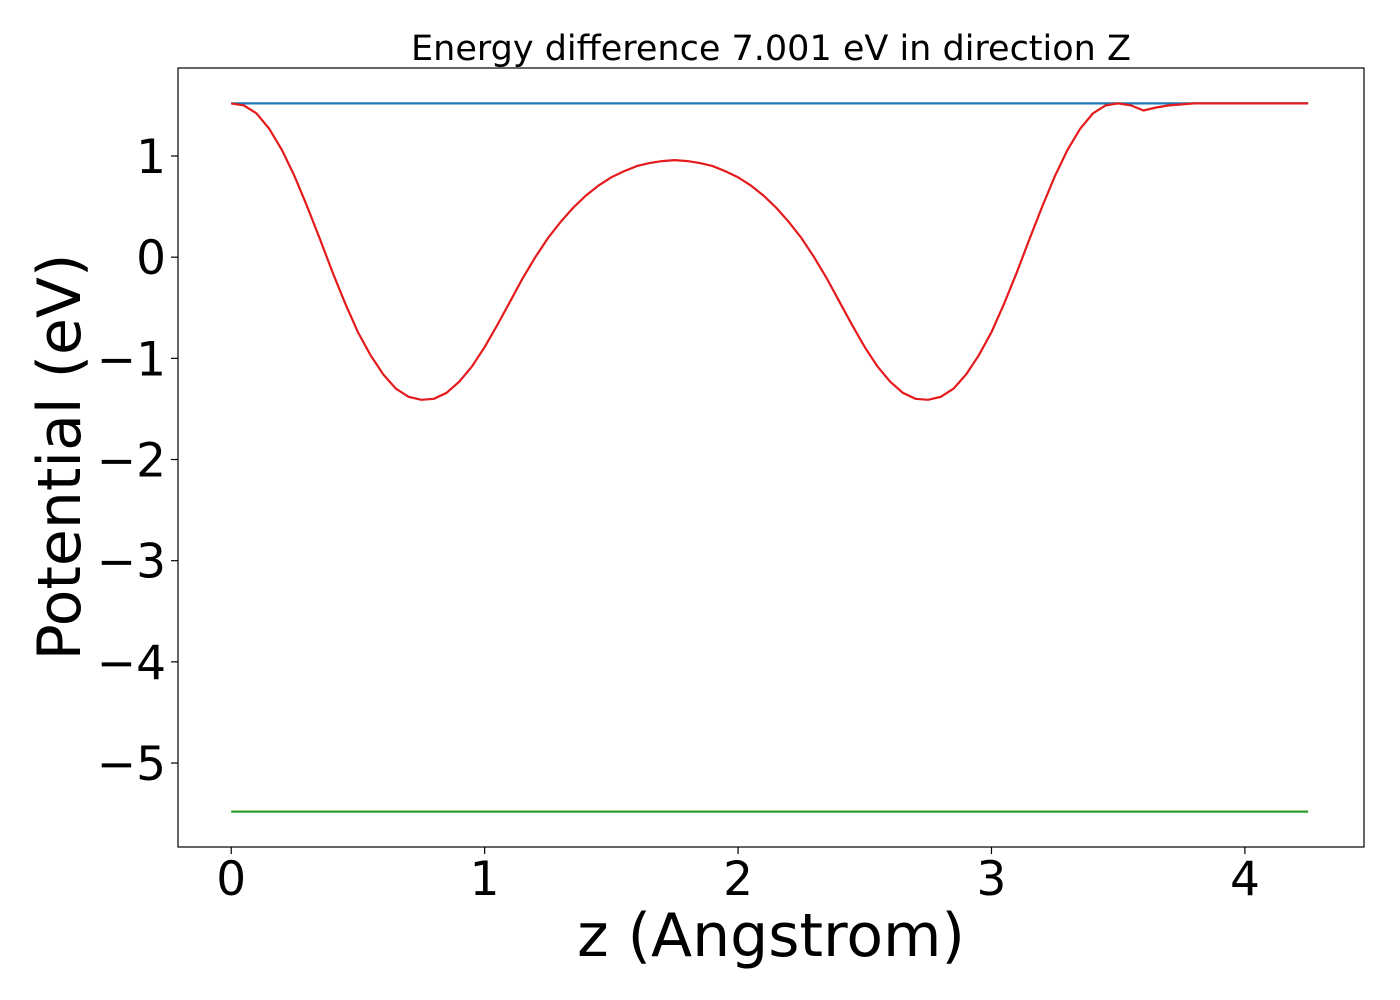  Describe the element at coordinates (151, 157) in the screenshot. I see `y-tick-label: 1` at that location.